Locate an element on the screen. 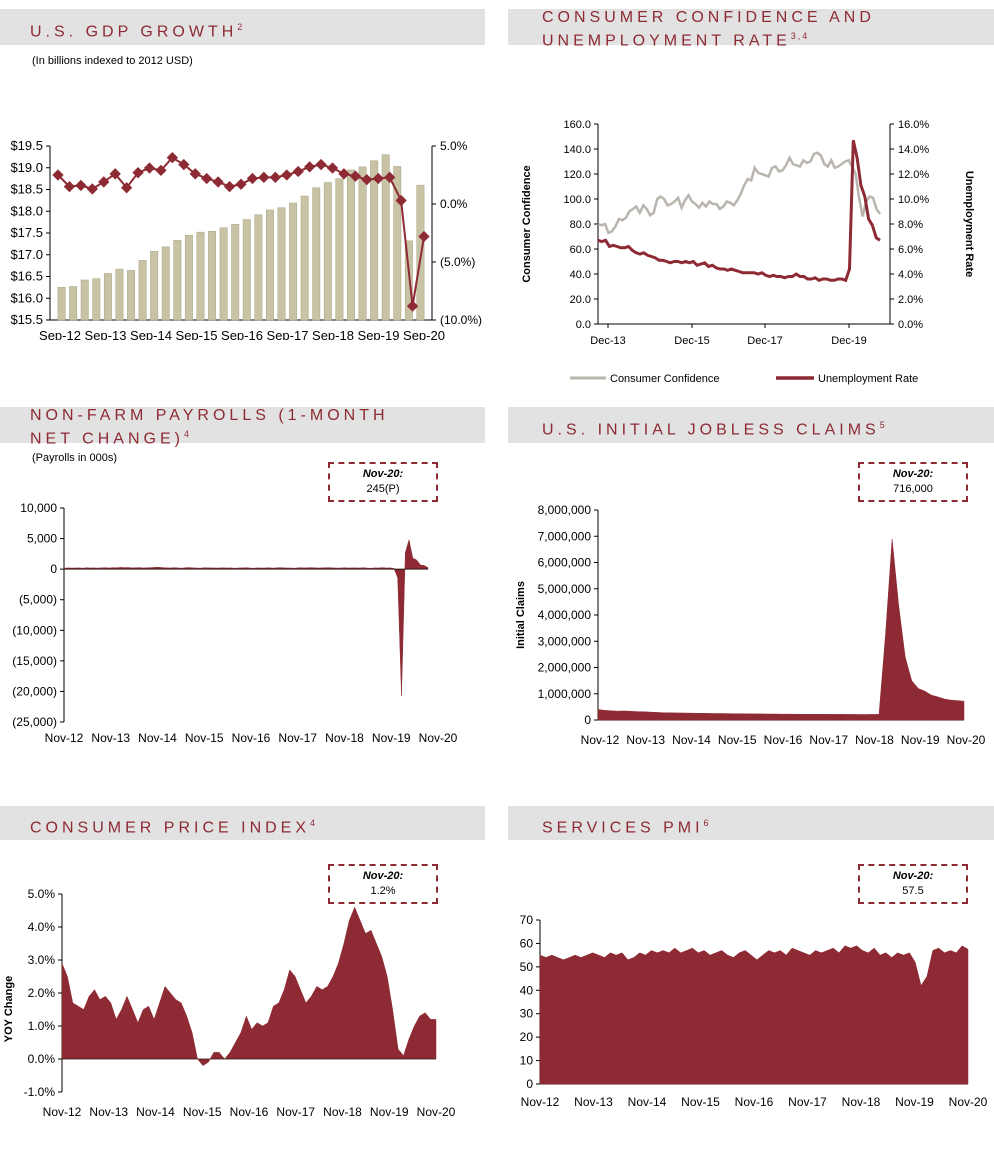  pmi-title: SERVICES PMI is located at coordinates (623, 828).